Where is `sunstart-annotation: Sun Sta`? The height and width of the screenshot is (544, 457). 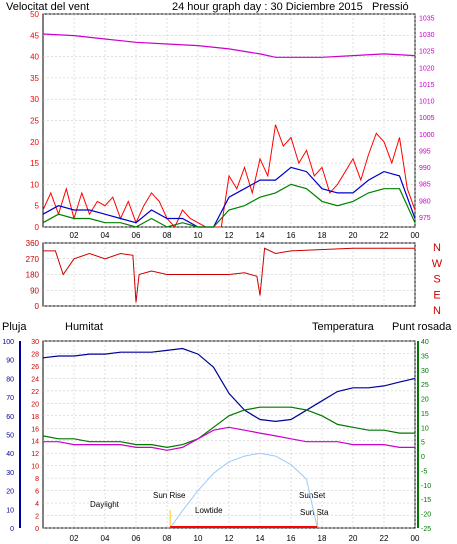
sunstart-annotation: Sun Sta is located at coordinates (314, 512).